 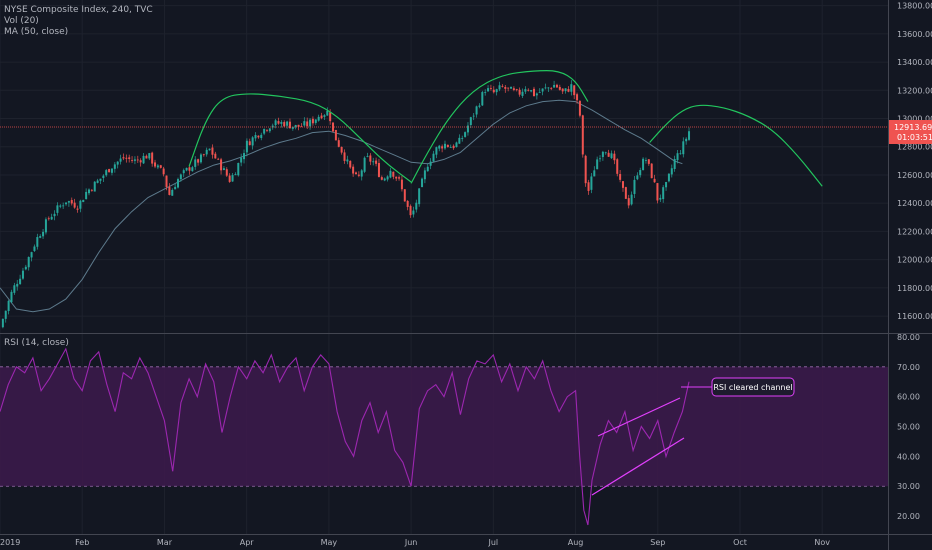 I want to click on legend-ma: MA (50, close), so click(x=36, y=32).